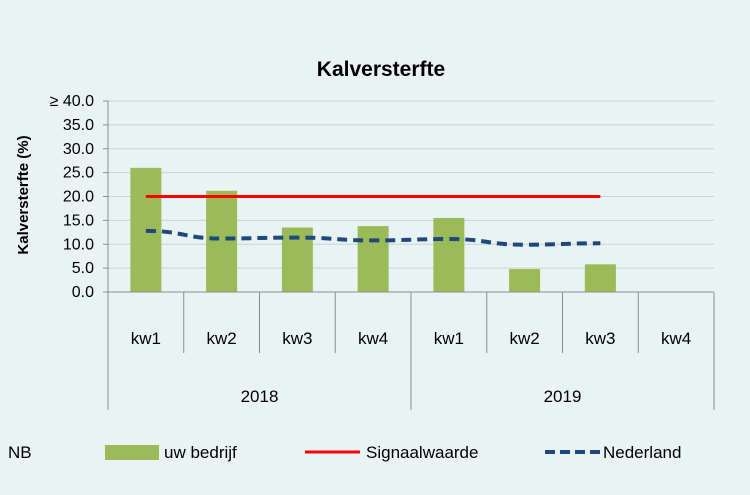 This screenshot has height=495, width=750. Describe the element at coordinates (422, 452) in the screenshot. I see `legend-label-signaalwaarde: Signaalwaarde` at that location.